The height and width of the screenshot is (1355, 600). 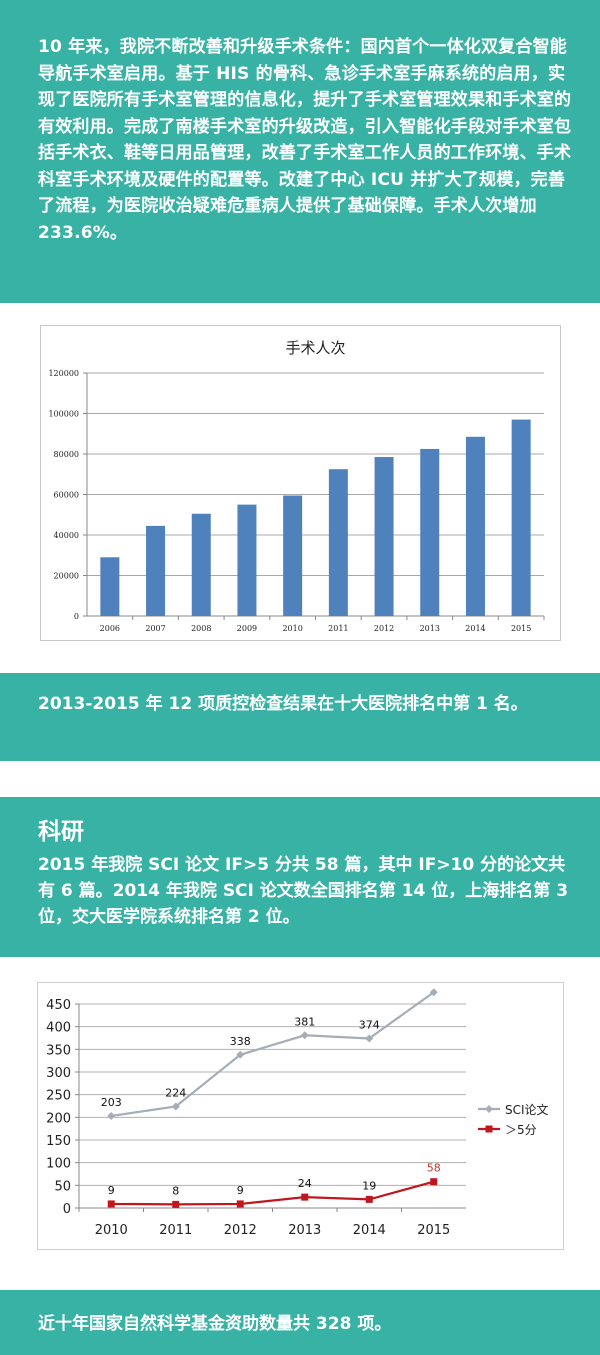 What do you see at coordinates (58, 1073) in the screenshot?
I see `y-tick-label: 300` at bounding box center [58, 1073].